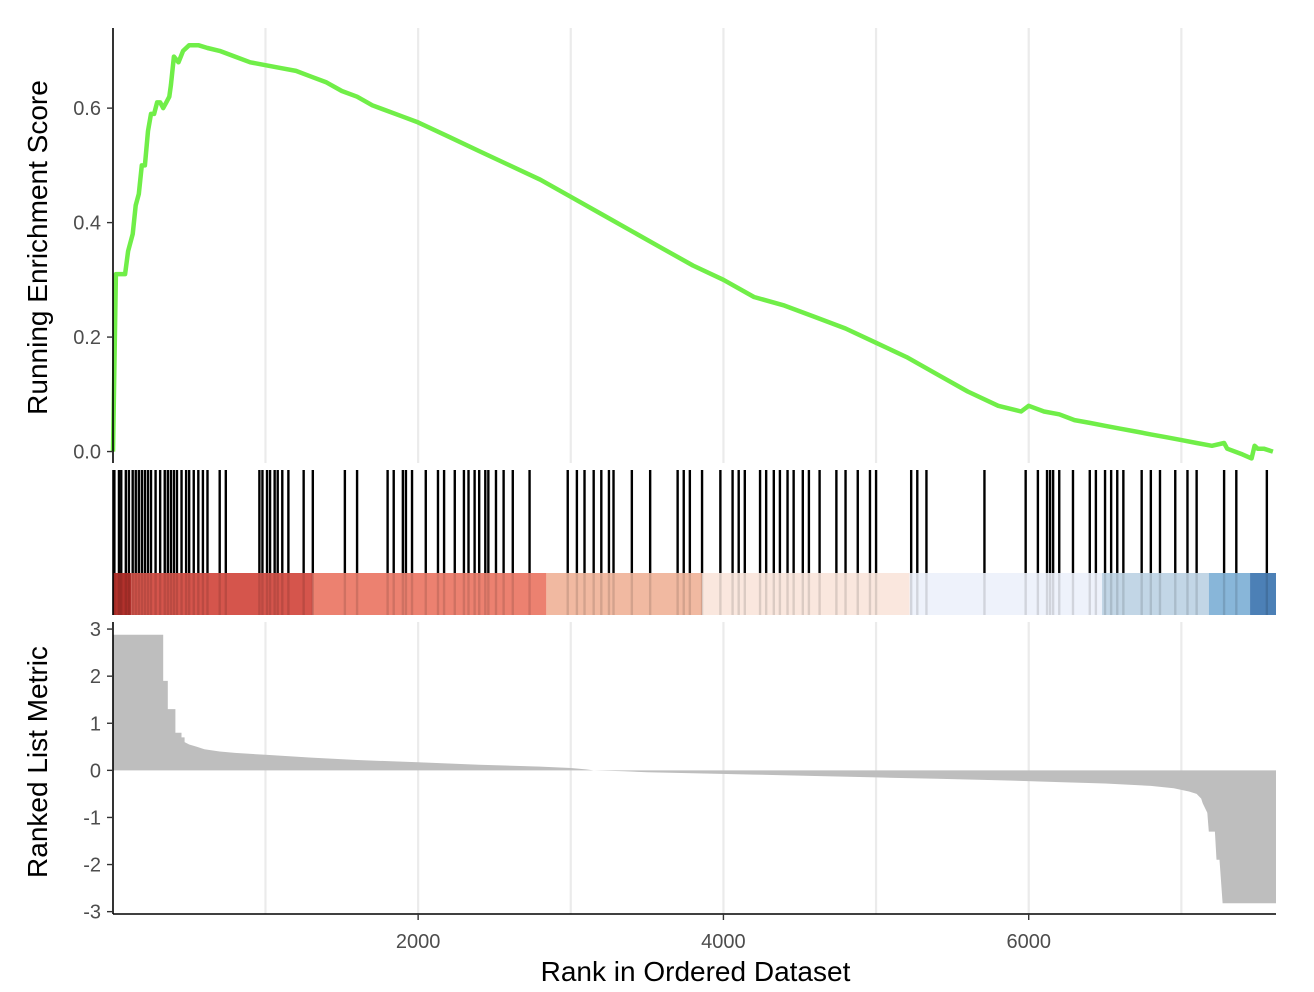  What do you see at coordinates (92, 818) in the screenshot?
I see `bottom-y-tick-label: -1` at bounding box center [92, 818].